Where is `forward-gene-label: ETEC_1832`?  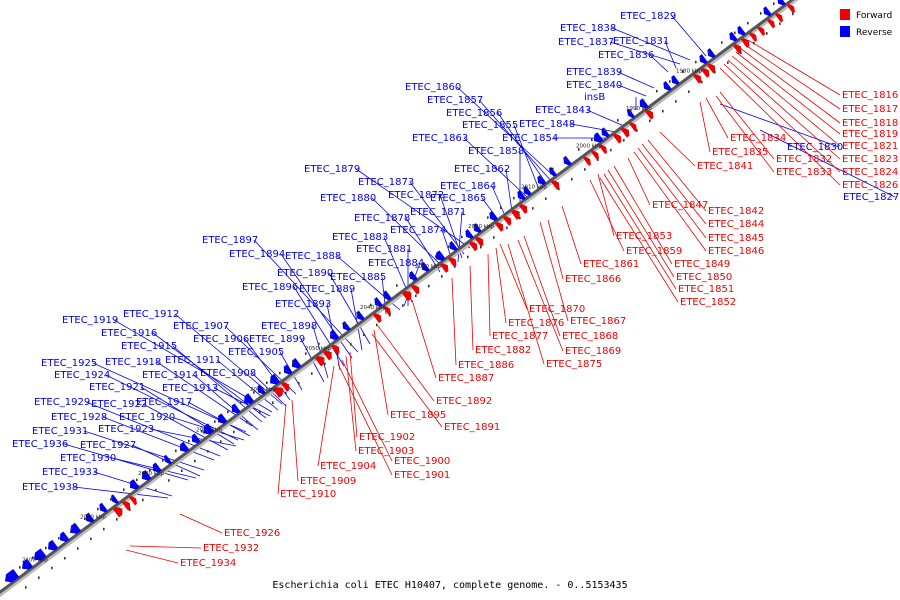 forward-gene-label: ETEC_1832 is located at coordinates (804, 159).